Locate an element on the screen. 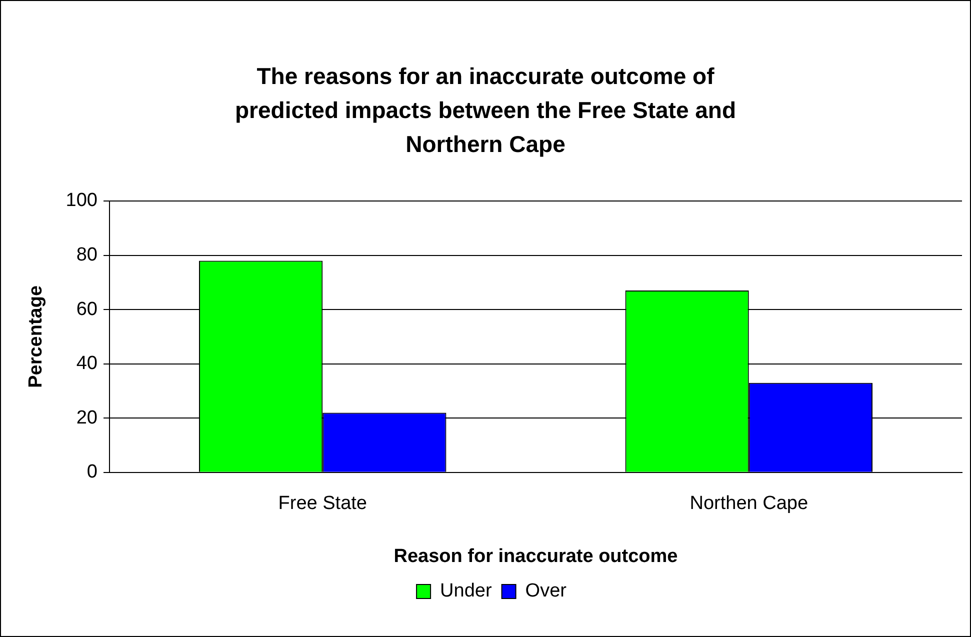  y-tick-label: 0 is located at coordinates (92, 472).